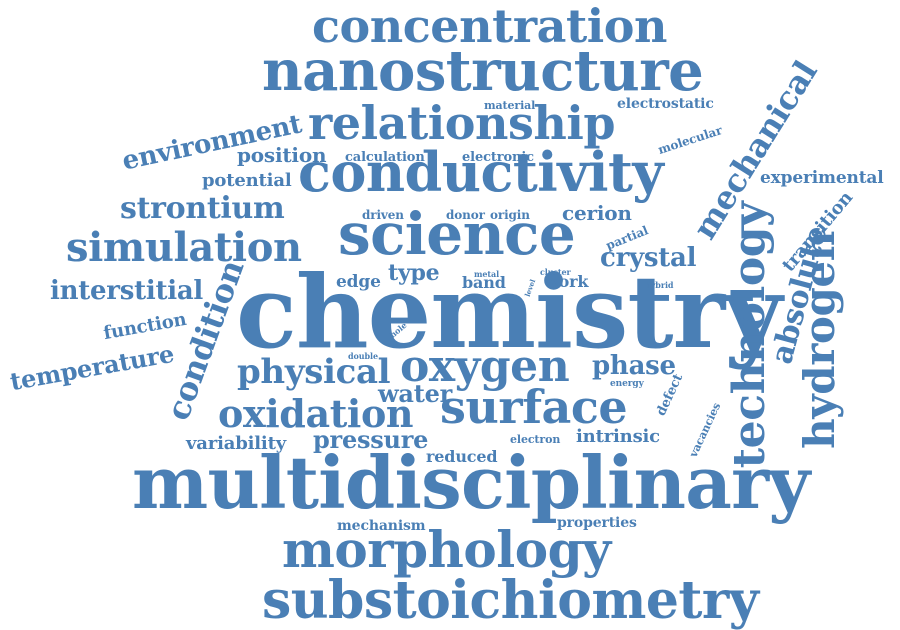 The width and height of the screenshot is (900, 630). What do you see at coordinates (462, 123) in the screenshot?
I see `word-relationship: relationship` at bounding box center [462, 123].